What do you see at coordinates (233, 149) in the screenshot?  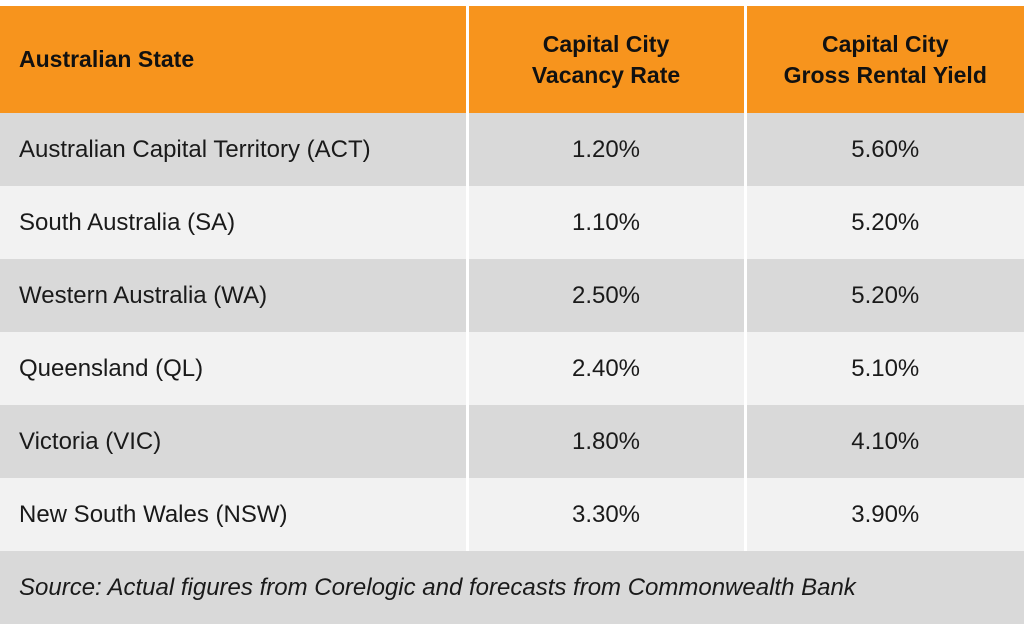 I see `cell-state: Australian Capital Territory (ACT)` at bounding box center [233, 149].